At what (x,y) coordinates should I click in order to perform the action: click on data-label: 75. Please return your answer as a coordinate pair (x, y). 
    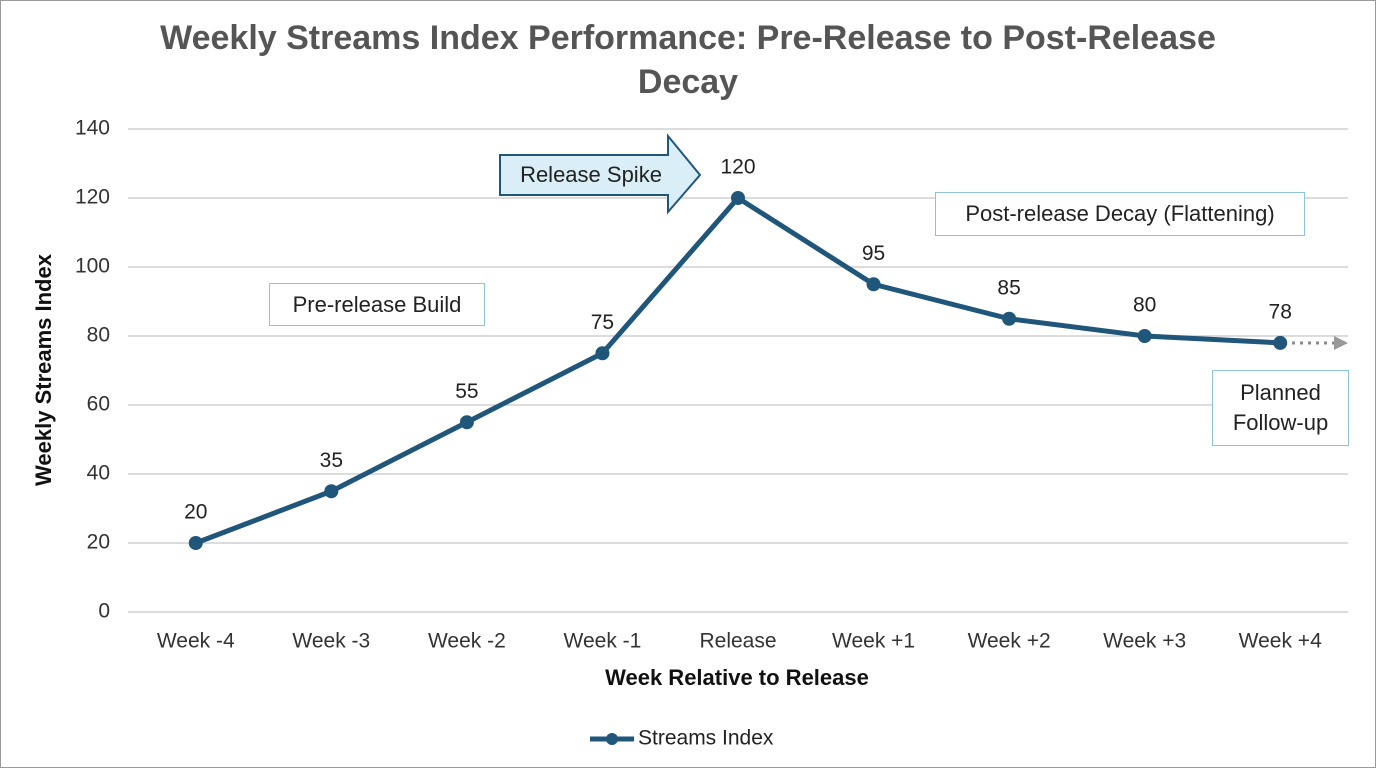
    Looking at the image, I should click on (602, 322).